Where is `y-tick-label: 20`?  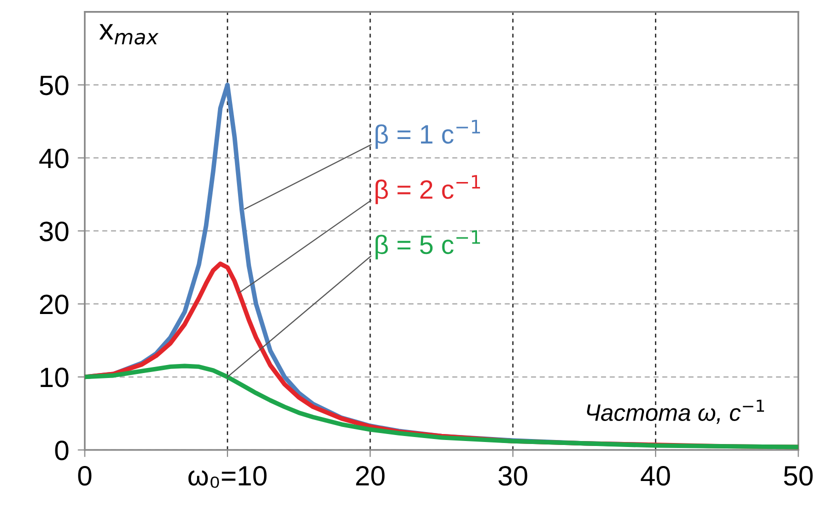 y-tick-label: 20 is located at coordinates (54, 304).